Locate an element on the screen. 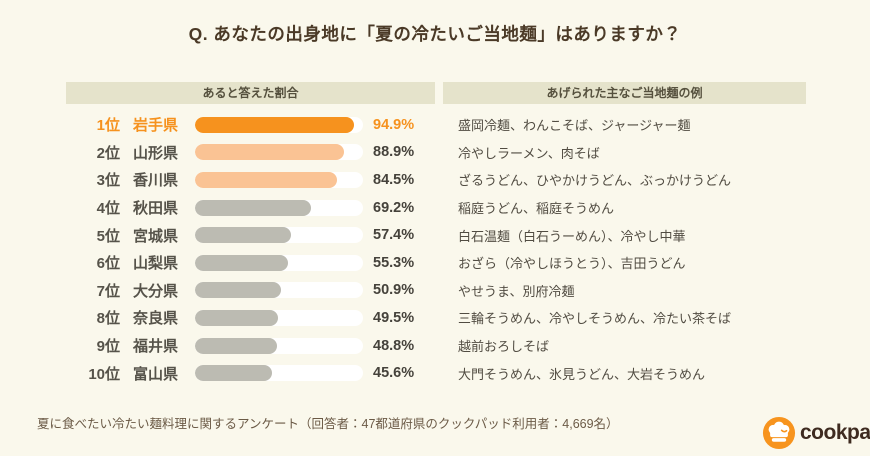 This screenshot has width=870, height=456. percentage-value: 49.5% is located at coordinates (394, 317).